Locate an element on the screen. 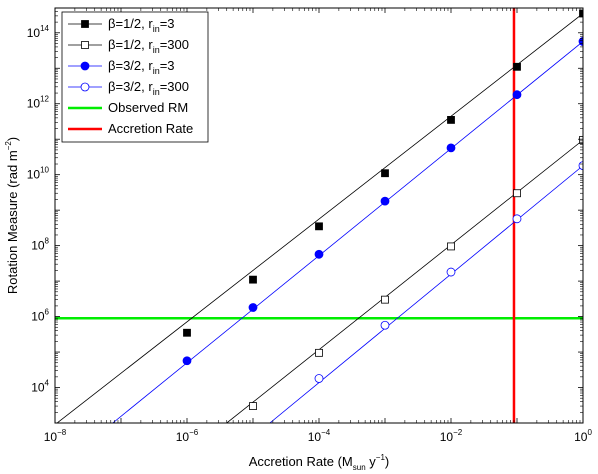 The width and height of the screenshot is (598, 474). legend-entry-ref-2: Accretion Rate is located at coordinates (130, 128).